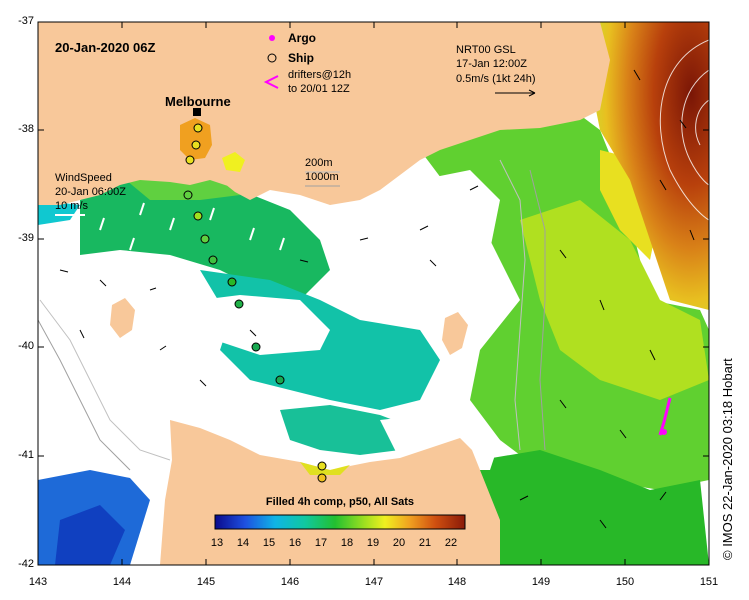  Describe the element at coordinates (320, 75) in the screenshot. I see `drifter-legend-label-1: drifters@12h` at that location.